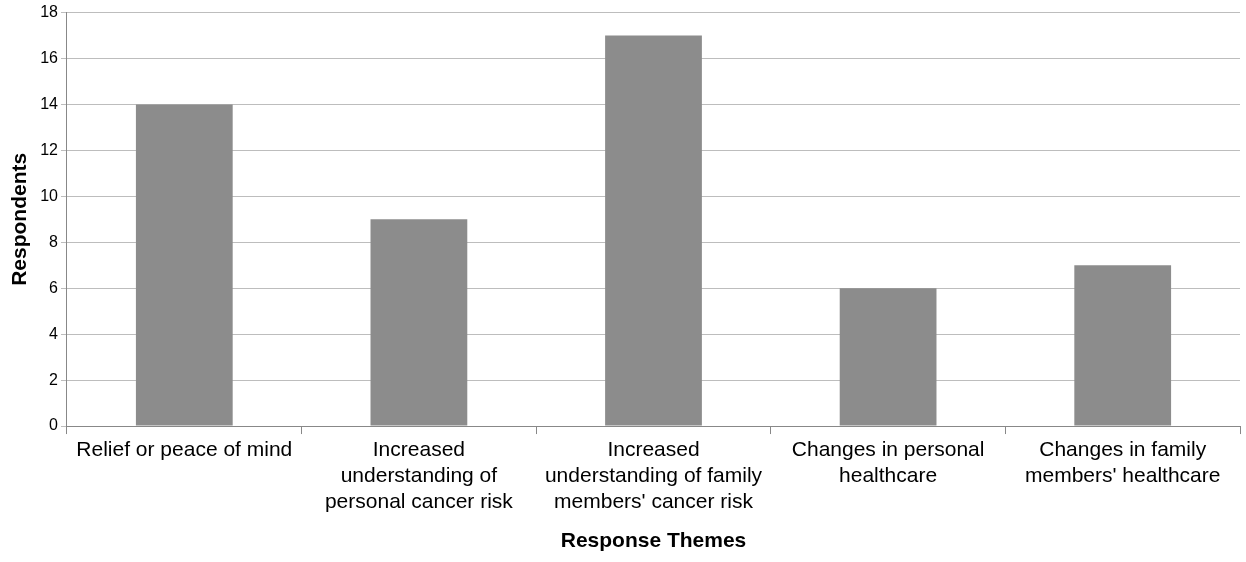 This screenshot has height=562, width=1246. I want to click on y-tick-label: 8, so click(54, 241).